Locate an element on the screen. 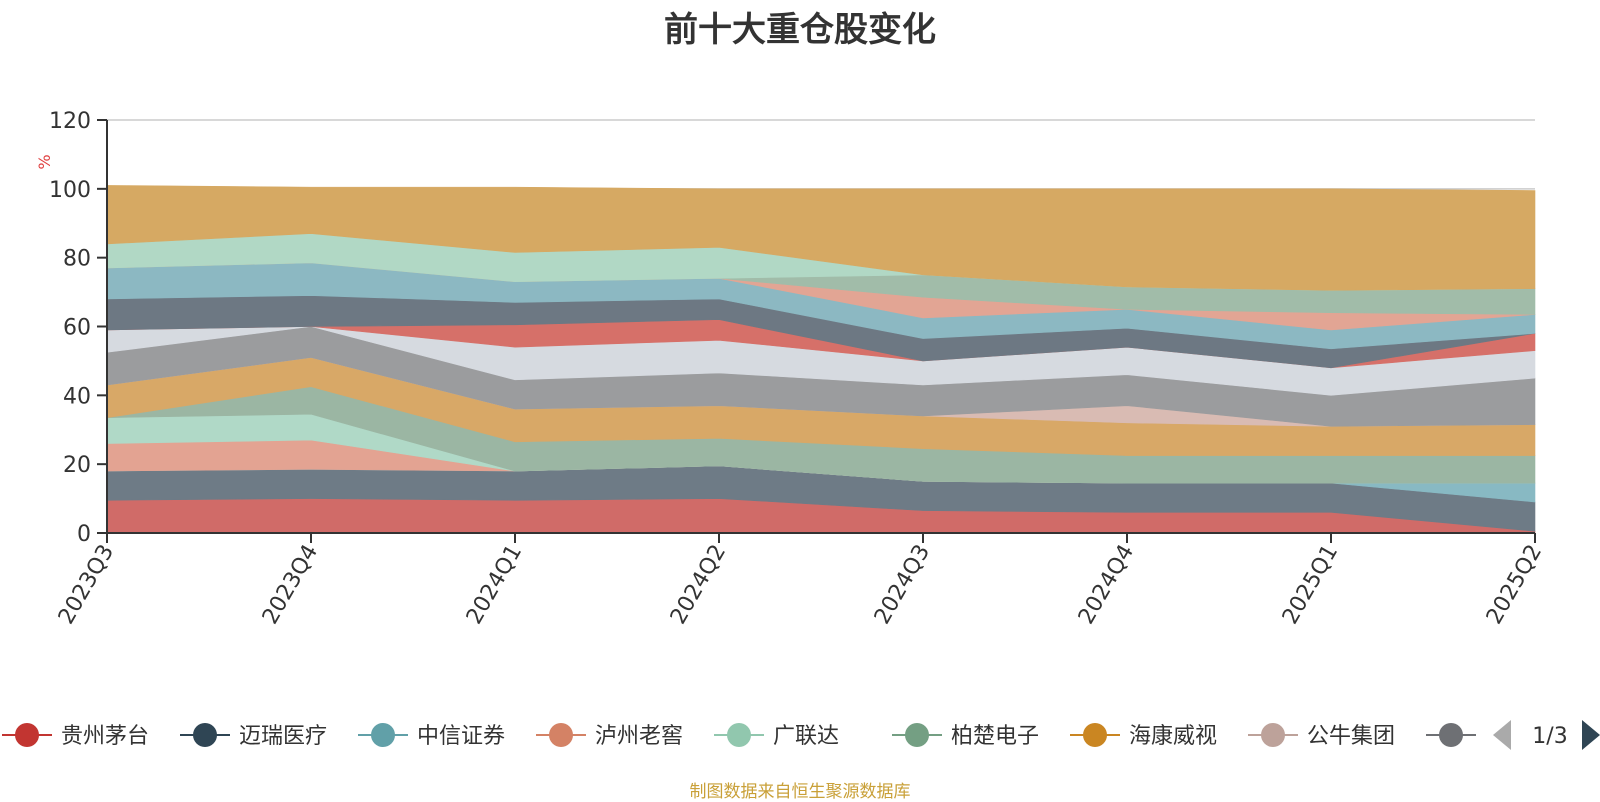 This screenshot has height=802, width=1600. legend-item: 贵州茅台 is located at coordinates (75, 736).